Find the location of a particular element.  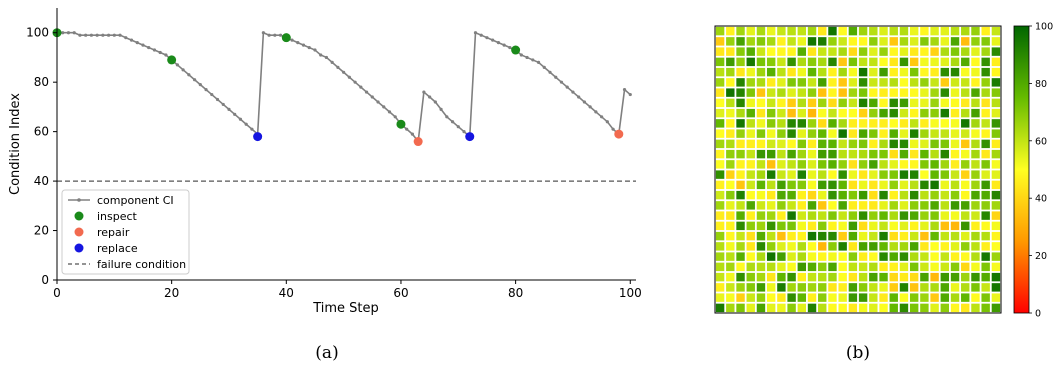

legend-label-failure-condition: failure condition is located at coordinates (141, 264).